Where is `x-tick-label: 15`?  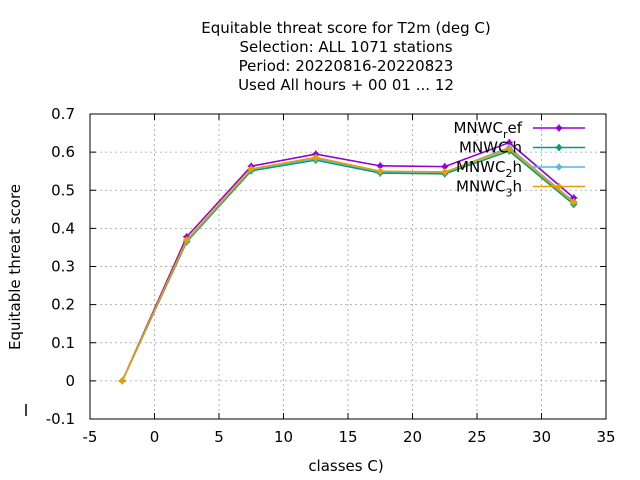
x-tick-label: 15 is located at coordinates (347, 437).